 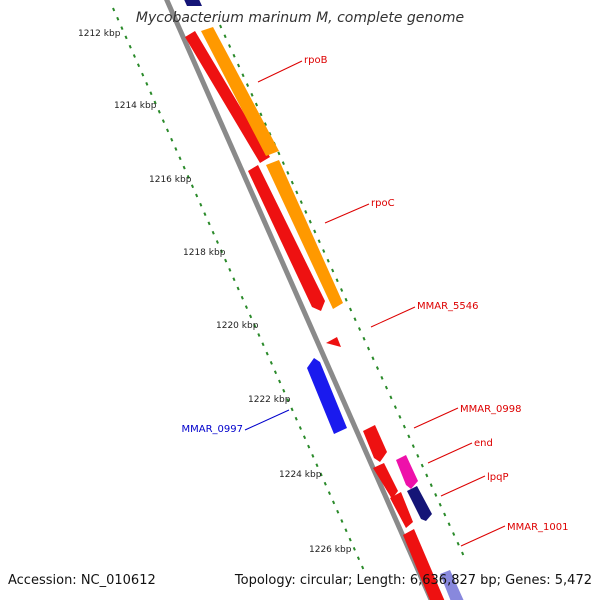 I want to click on gene-feature-end, so click(x=407, y=472).